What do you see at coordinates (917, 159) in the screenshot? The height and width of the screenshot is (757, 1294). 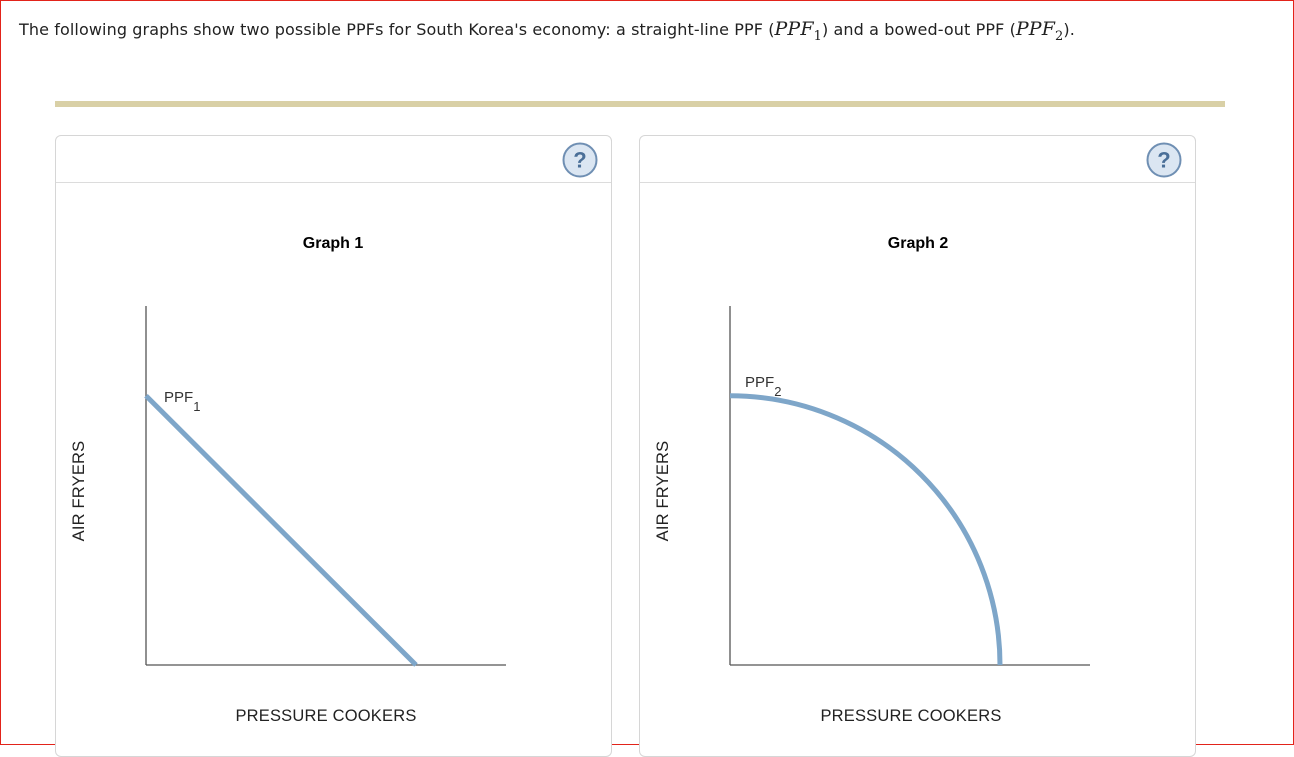 I see `graph-panel-2-header: ?` at bounding box center [917, 159].